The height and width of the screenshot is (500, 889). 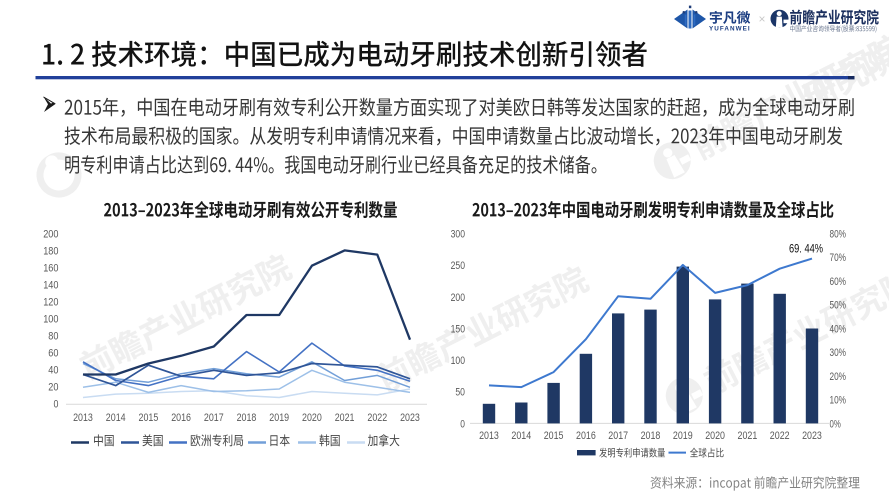 I want to click on svg-text: 10%, so click(x=838, y=401).